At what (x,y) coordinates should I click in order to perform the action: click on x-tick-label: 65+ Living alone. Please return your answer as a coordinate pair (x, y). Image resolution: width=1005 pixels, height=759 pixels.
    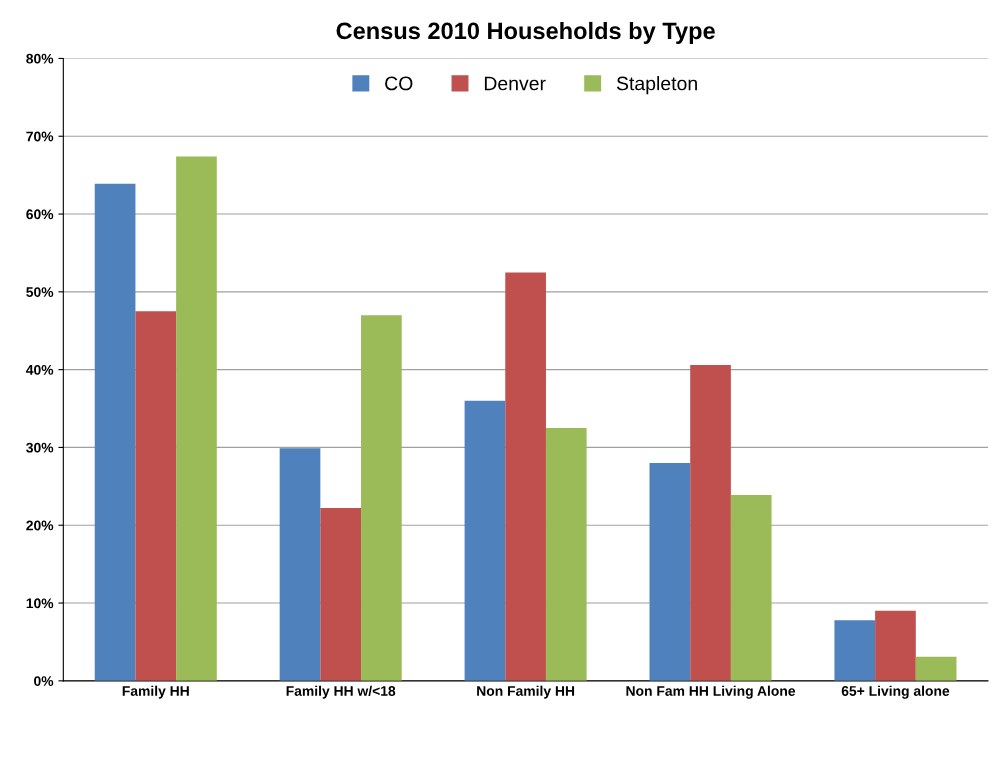
    Looking at the image, I should click on (895, 692).